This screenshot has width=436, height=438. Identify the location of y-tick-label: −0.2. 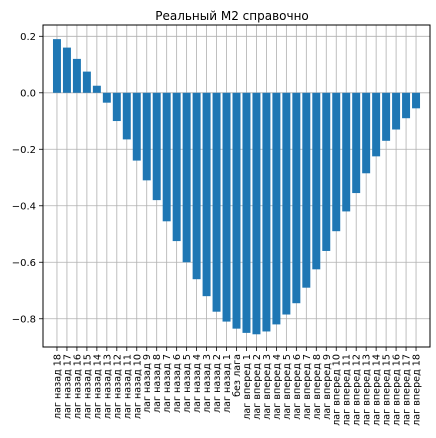
(24, 150).